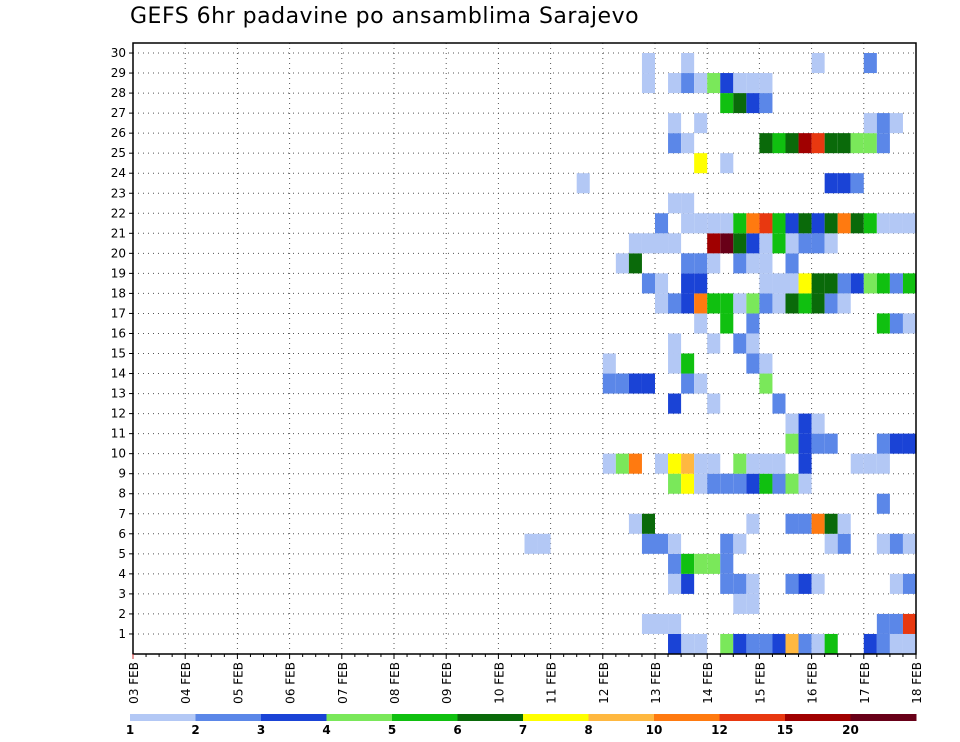 This screenshot has height=742, width=960. I want to click on colorbar-label: 12, so click(719, 730).